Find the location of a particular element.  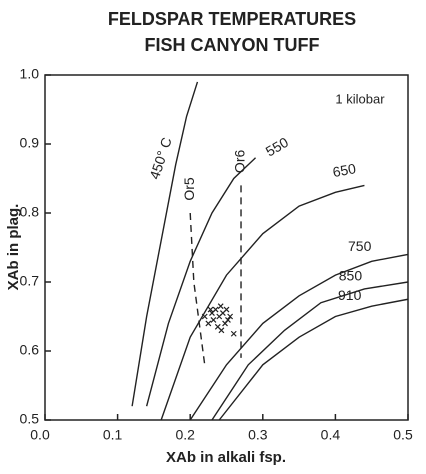

series-label: Or5 is located at coordinates (189, 189).